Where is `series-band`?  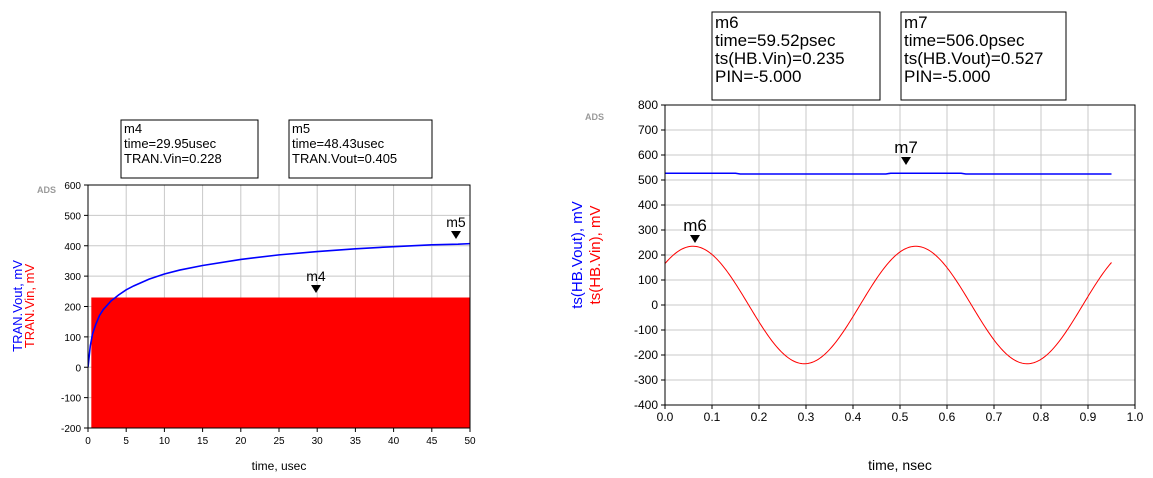
series-band is located at coordinates (280, 362).